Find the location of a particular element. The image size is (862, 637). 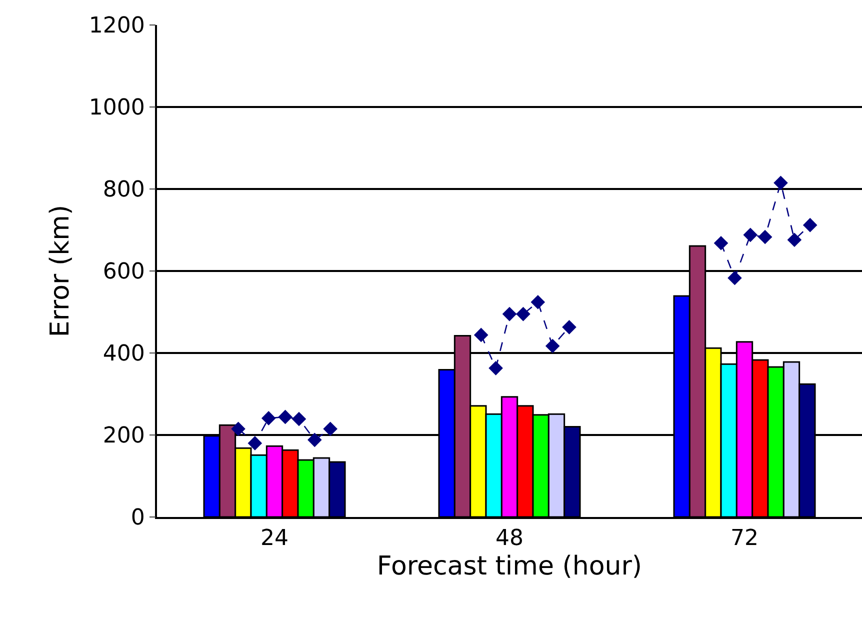

y-tick-label: 200 is located at coordinates (123, 436).